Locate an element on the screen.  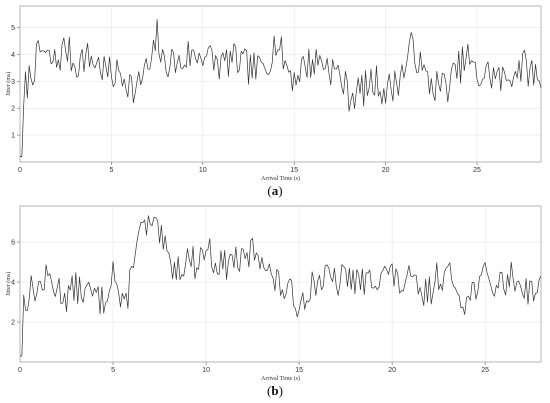
caption-a: (a) is located at coordinates (275, 190).